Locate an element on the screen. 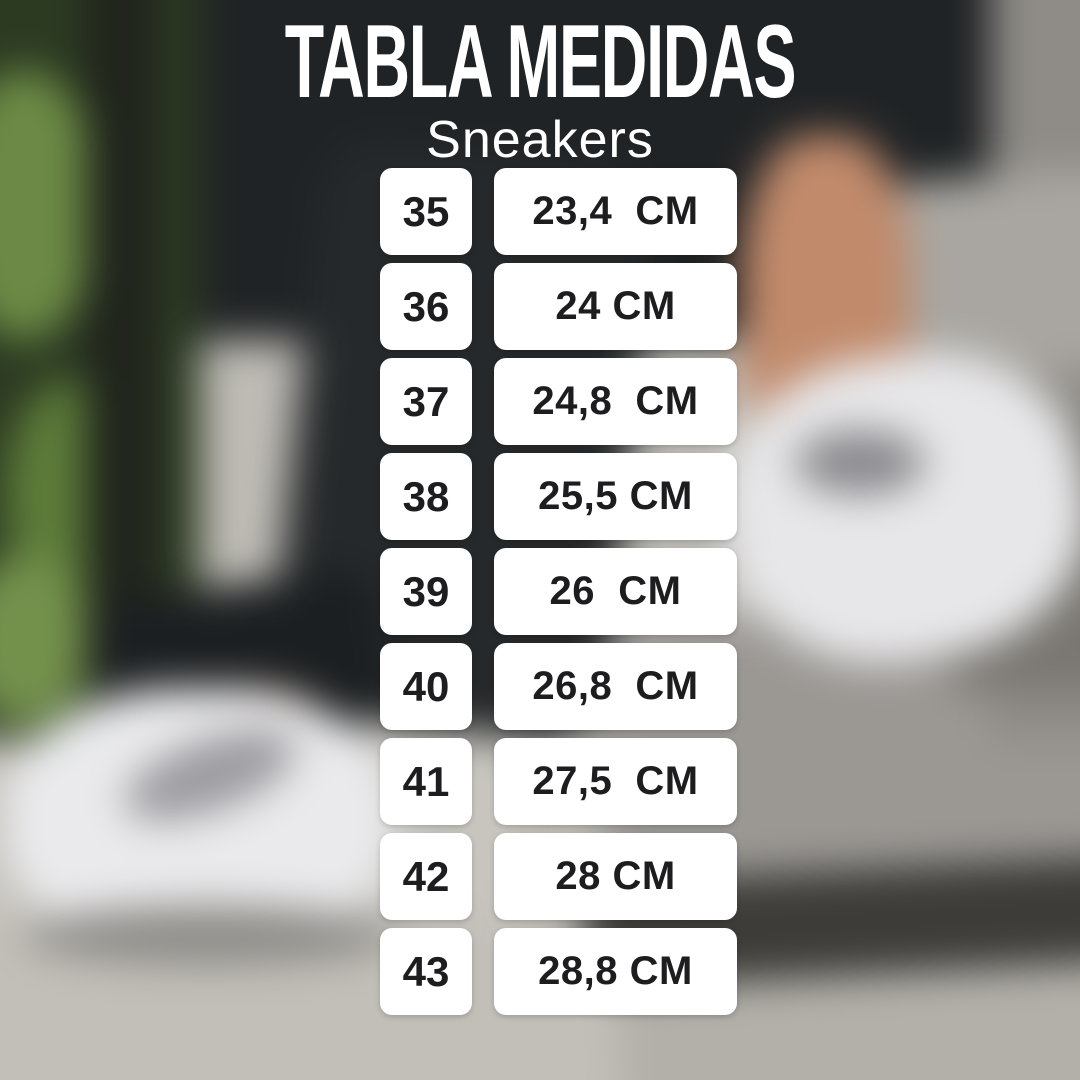  bg-step-block-right is located at coordinates (984, 275).